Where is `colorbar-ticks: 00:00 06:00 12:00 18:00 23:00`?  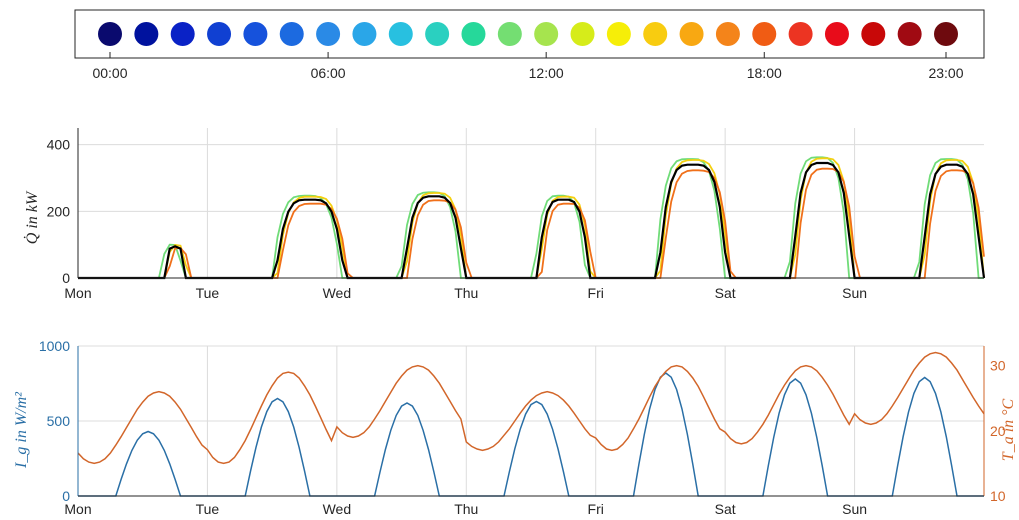 colorbar-ticks: 00:00 06:00 12:00 18:00 23:00 is located at coordinates (528, 66).